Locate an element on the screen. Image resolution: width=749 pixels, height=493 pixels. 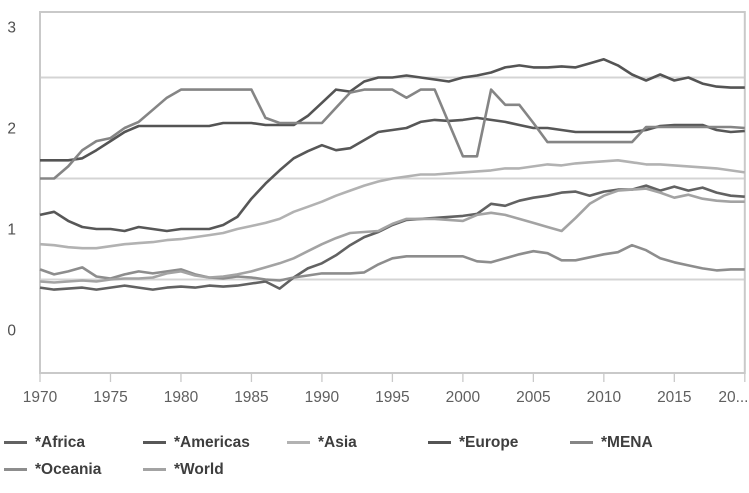
legend-label-world: *World is located at coordinates (199, 469).